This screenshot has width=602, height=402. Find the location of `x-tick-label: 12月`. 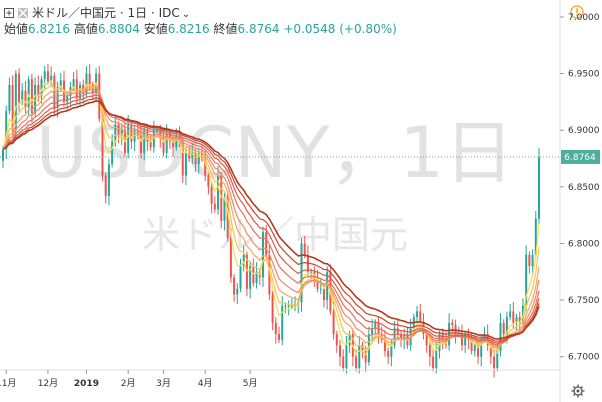

x-tick-label: 12月 is located at coordinates (48, 383).